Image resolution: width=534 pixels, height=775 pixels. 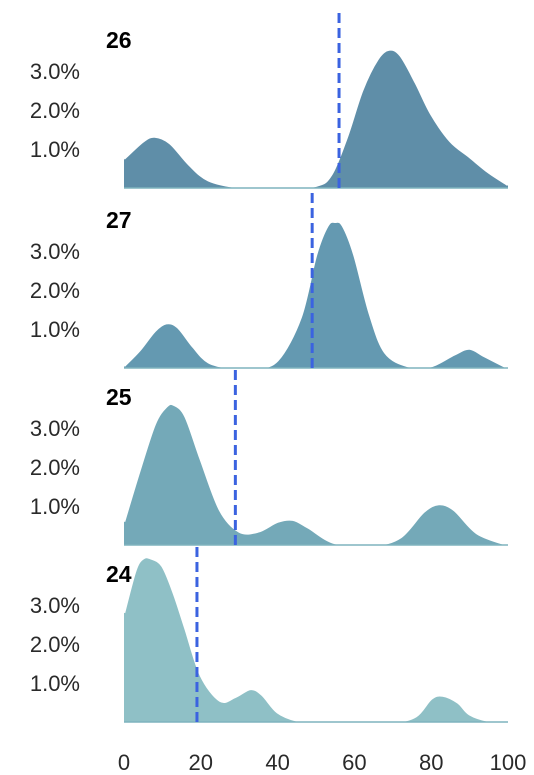 What do you see at coordinates (354, 762) in the screenshot?
I see `x-tick-label: 60` at bounding box center [354, 762].